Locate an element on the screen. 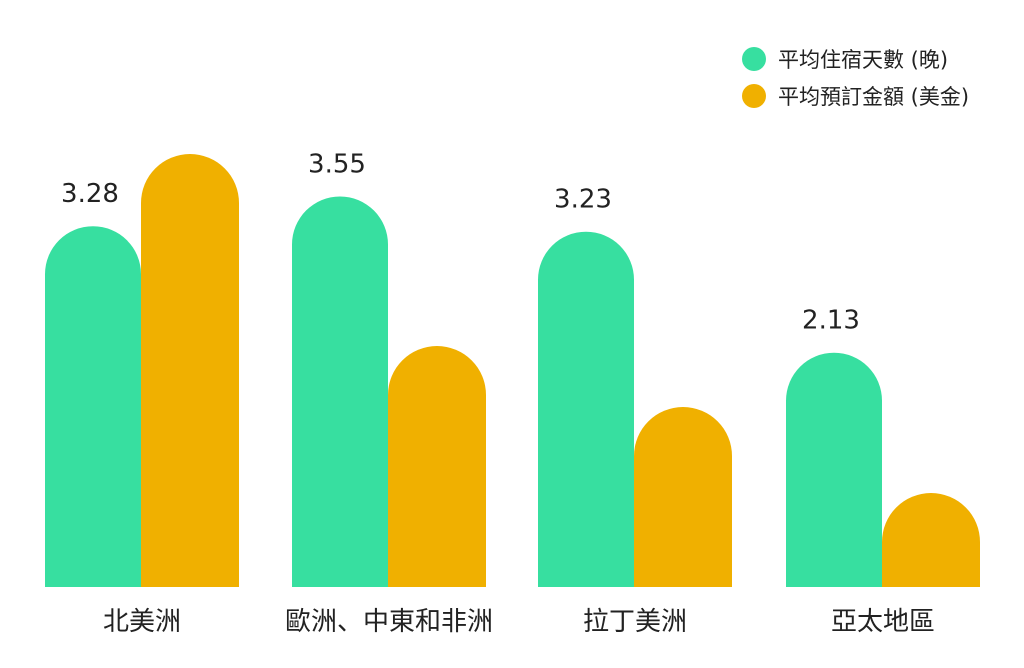 This screenshot has width=1024, height=668. data-label-stay-nights-0: 3.28 is located at coordinates (90, 194).